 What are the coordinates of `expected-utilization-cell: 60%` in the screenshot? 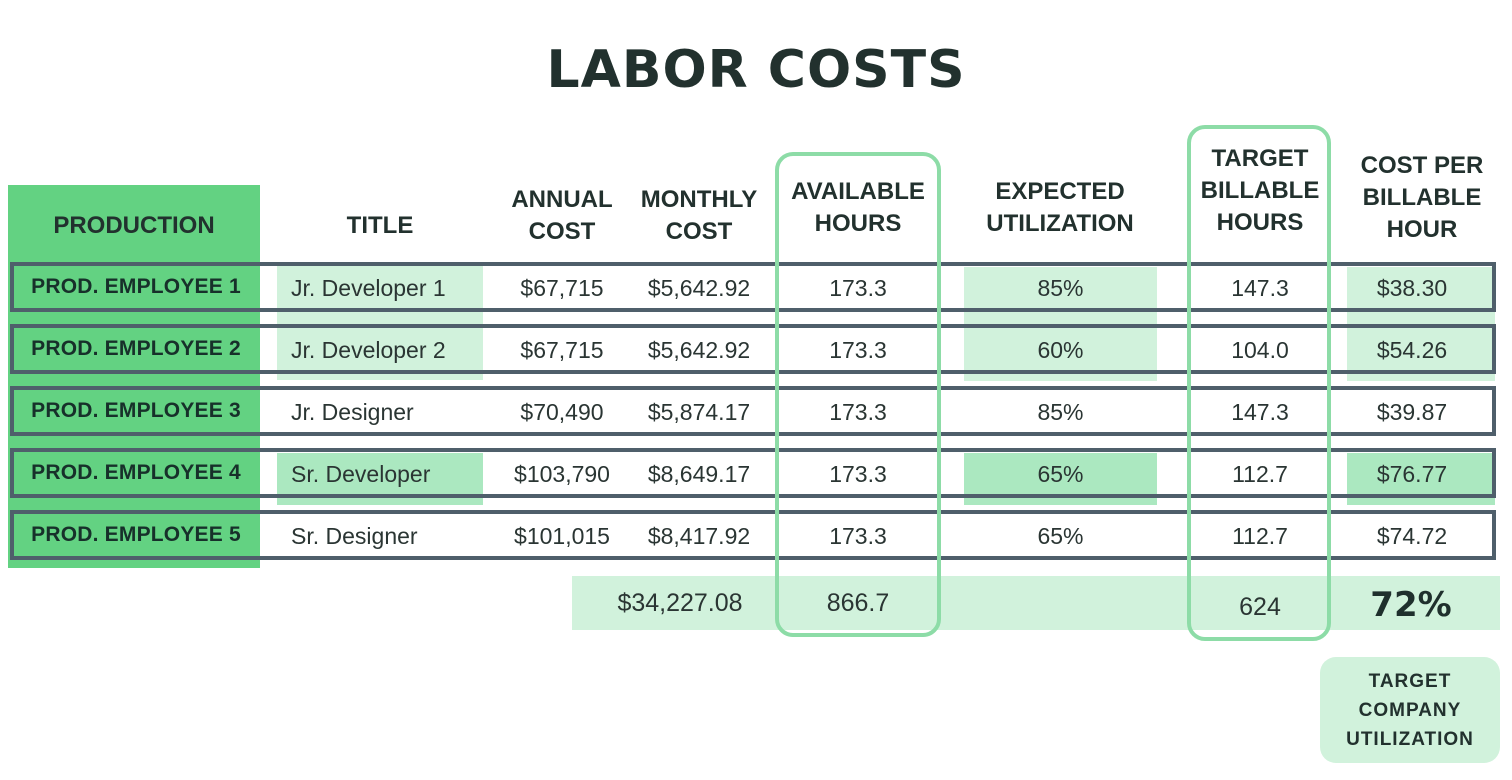 It's located at (1060, 349).